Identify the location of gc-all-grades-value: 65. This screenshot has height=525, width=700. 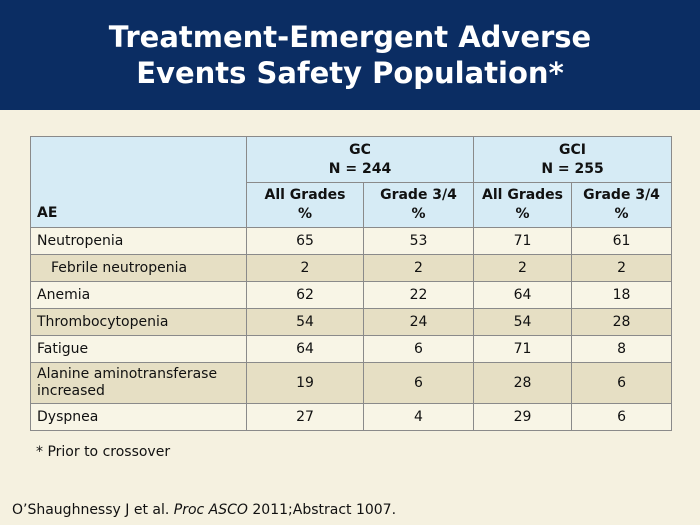
(305, 241).